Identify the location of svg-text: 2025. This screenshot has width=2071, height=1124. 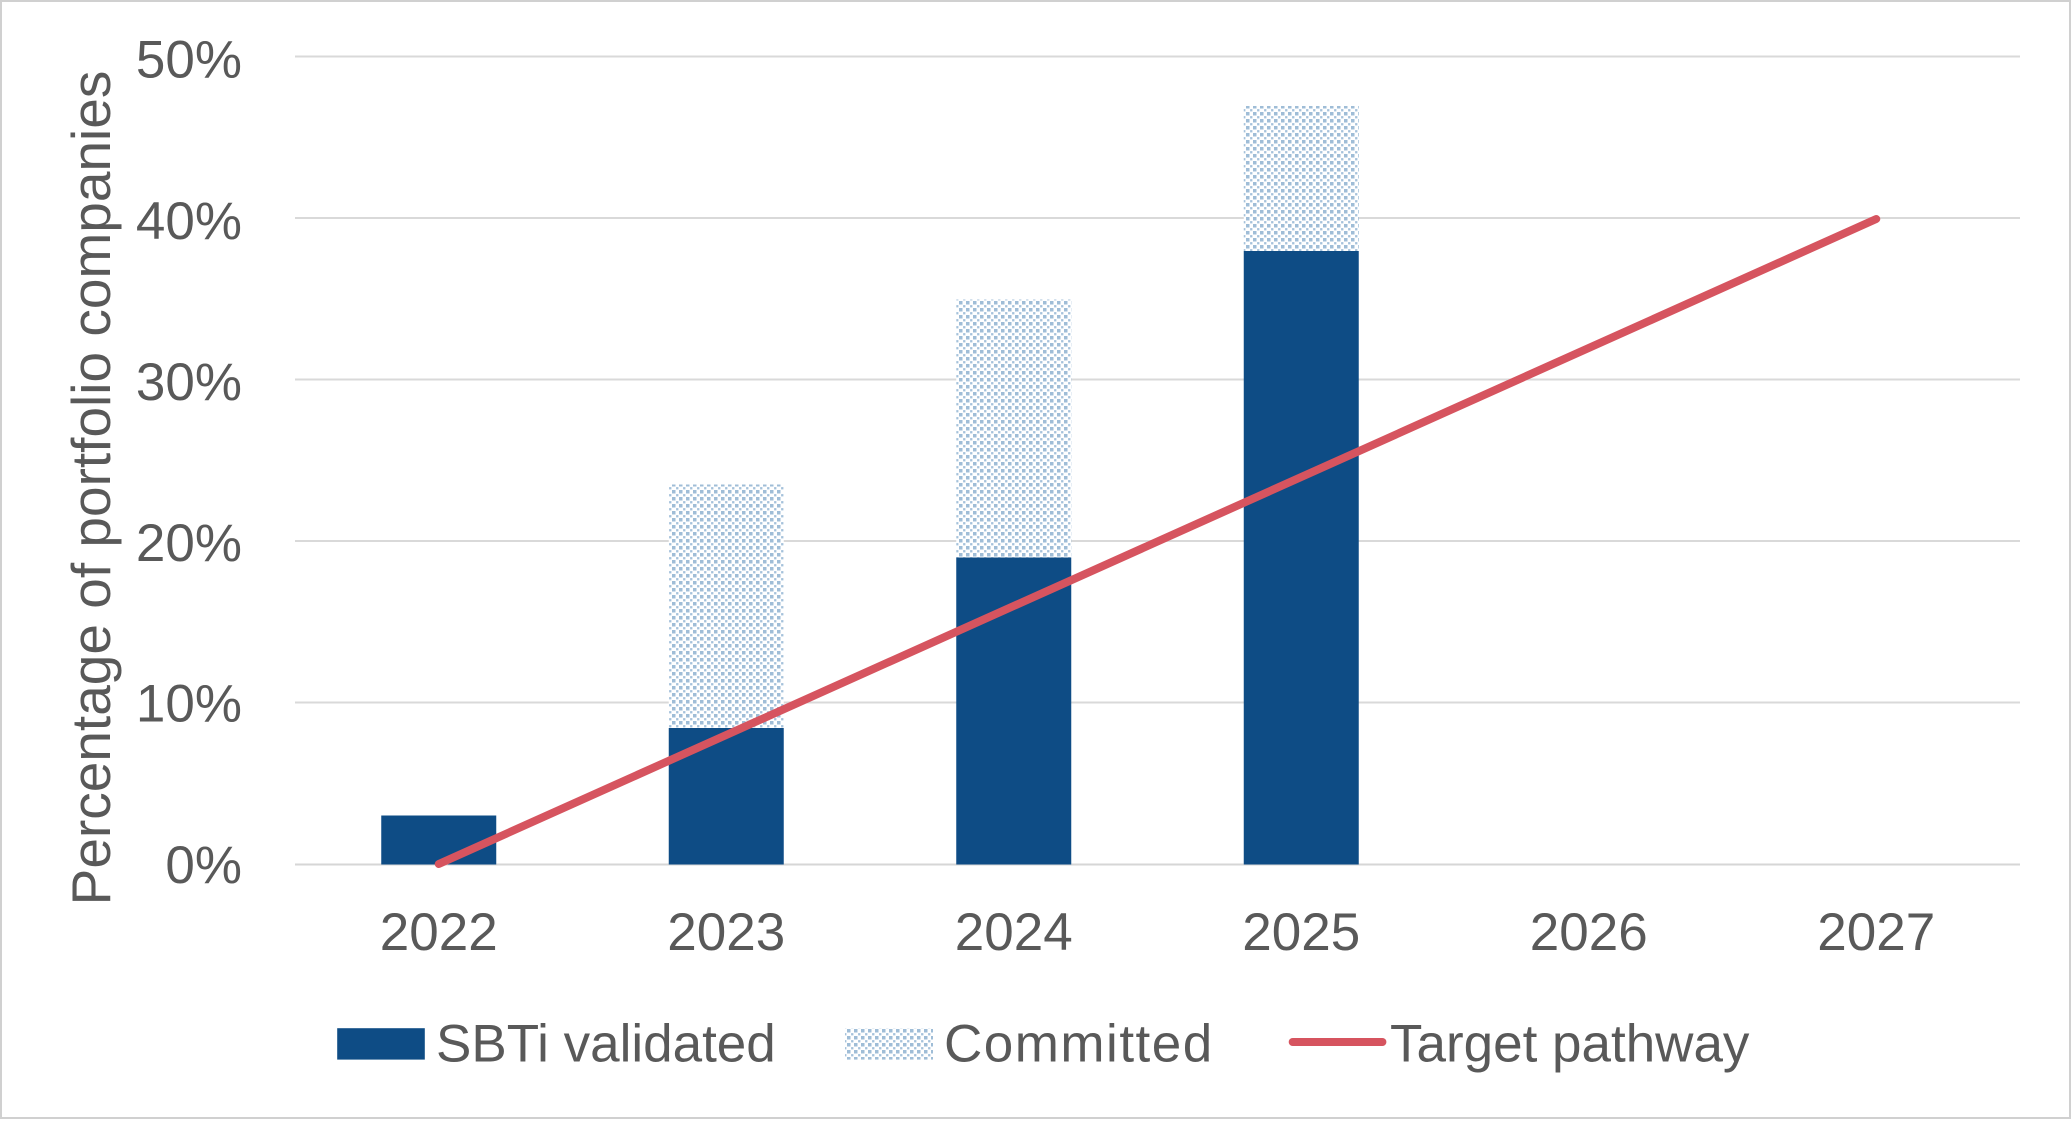
(1301, 932).